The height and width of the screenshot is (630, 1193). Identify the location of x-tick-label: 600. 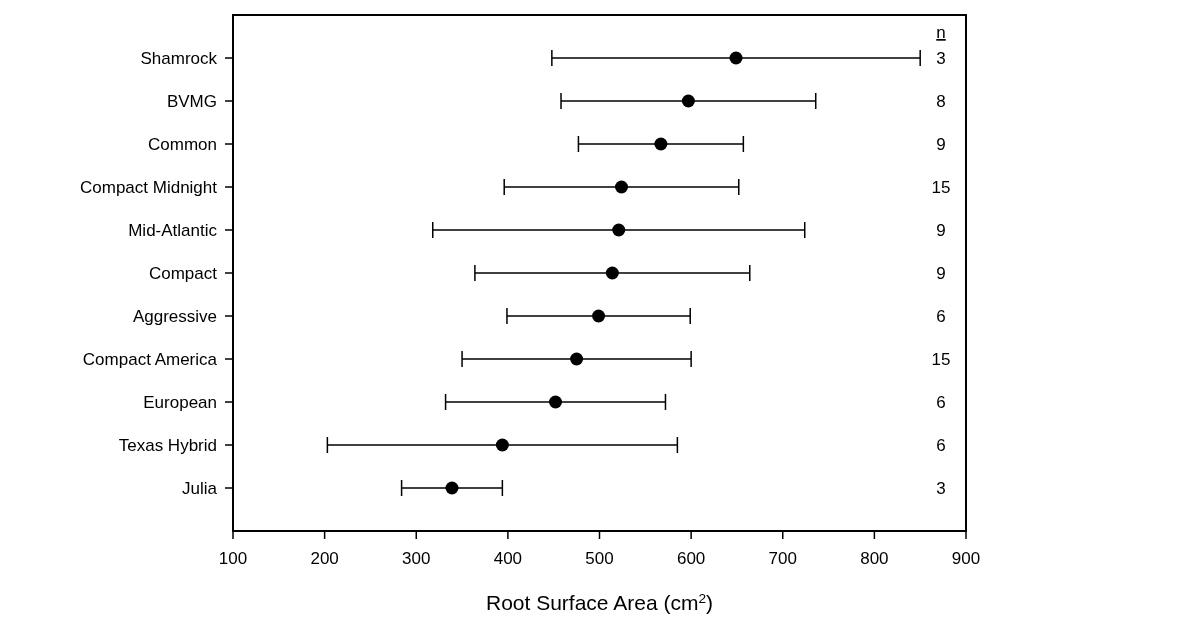
(691, 558).